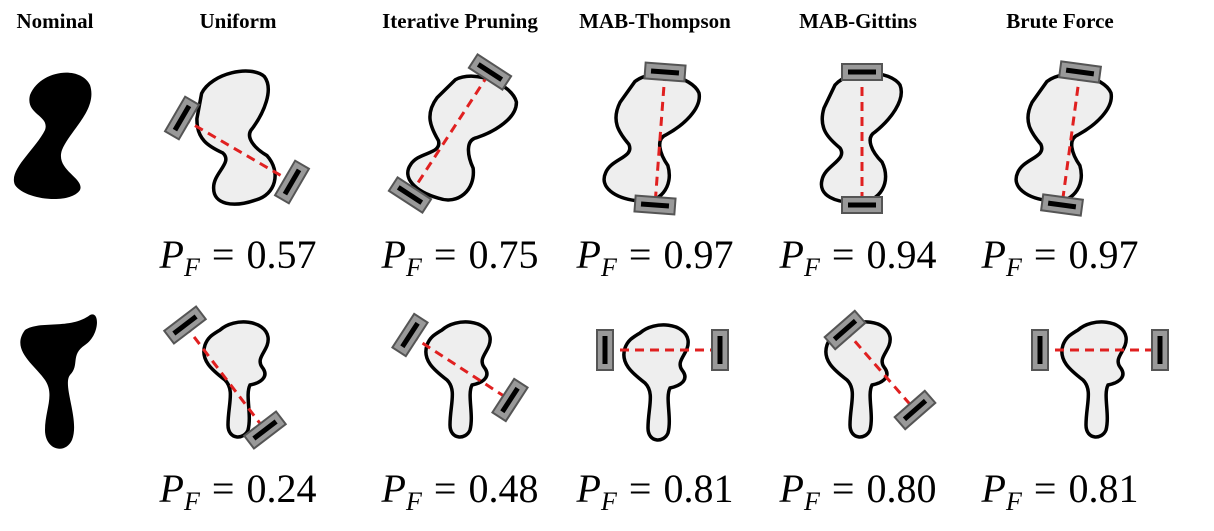 The height and width of the screenshot is (531, 1214). What do you see at coordinates (460, 21) in the screenshot?
I see `column-header: Iterative Pruning` at bounding box center [460, 21].